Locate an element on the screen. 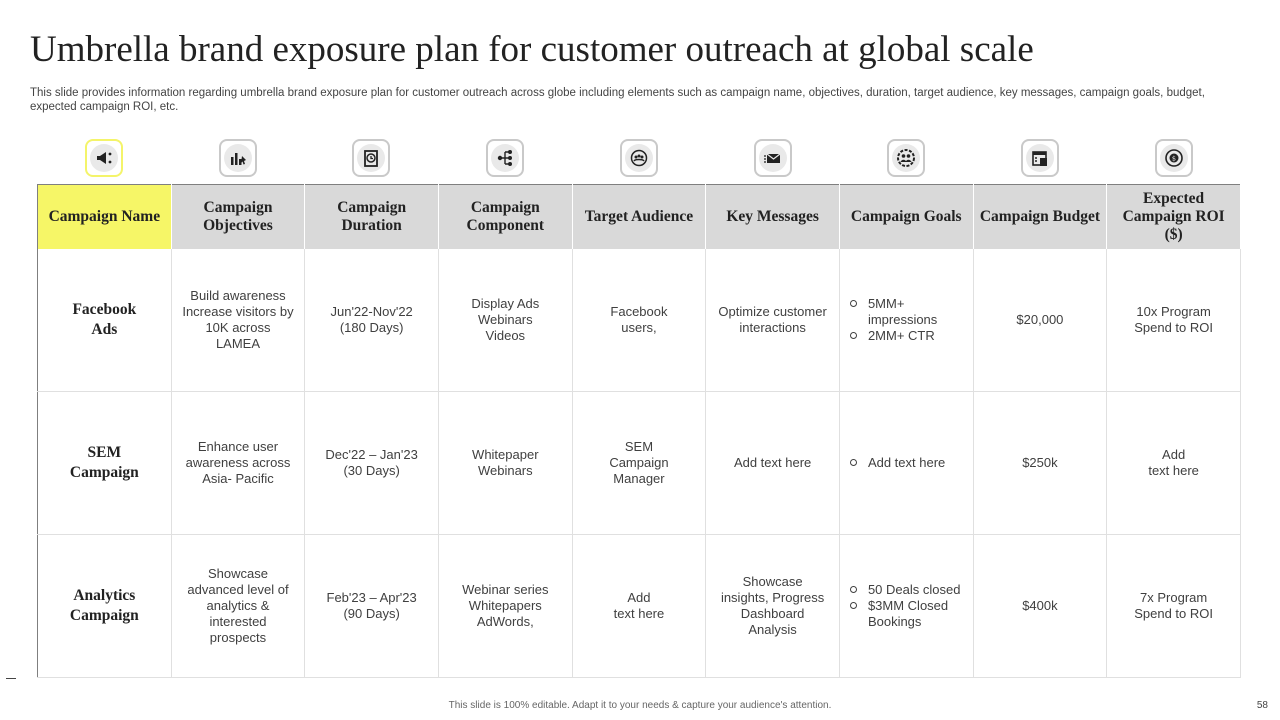  roi-cell: 10x Program Spend to ROI is located at coordinates (1173, 320).